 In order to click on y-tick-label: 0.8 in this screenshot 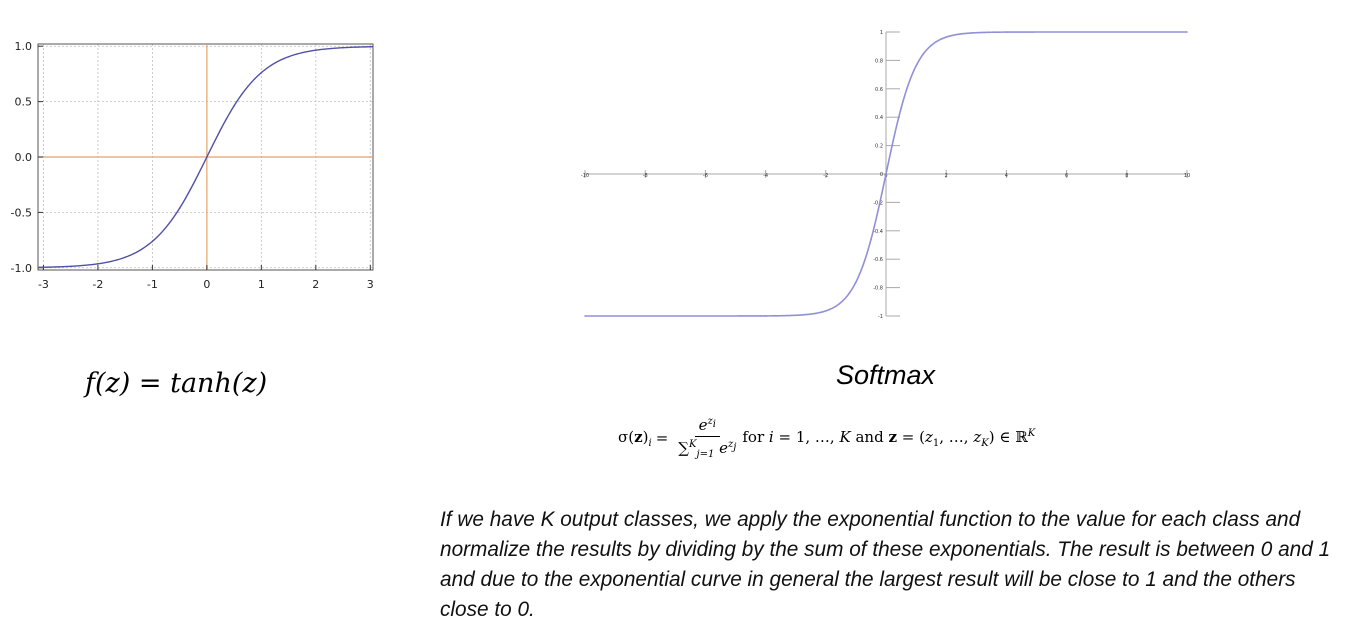, I will do `click(879, 61)`.